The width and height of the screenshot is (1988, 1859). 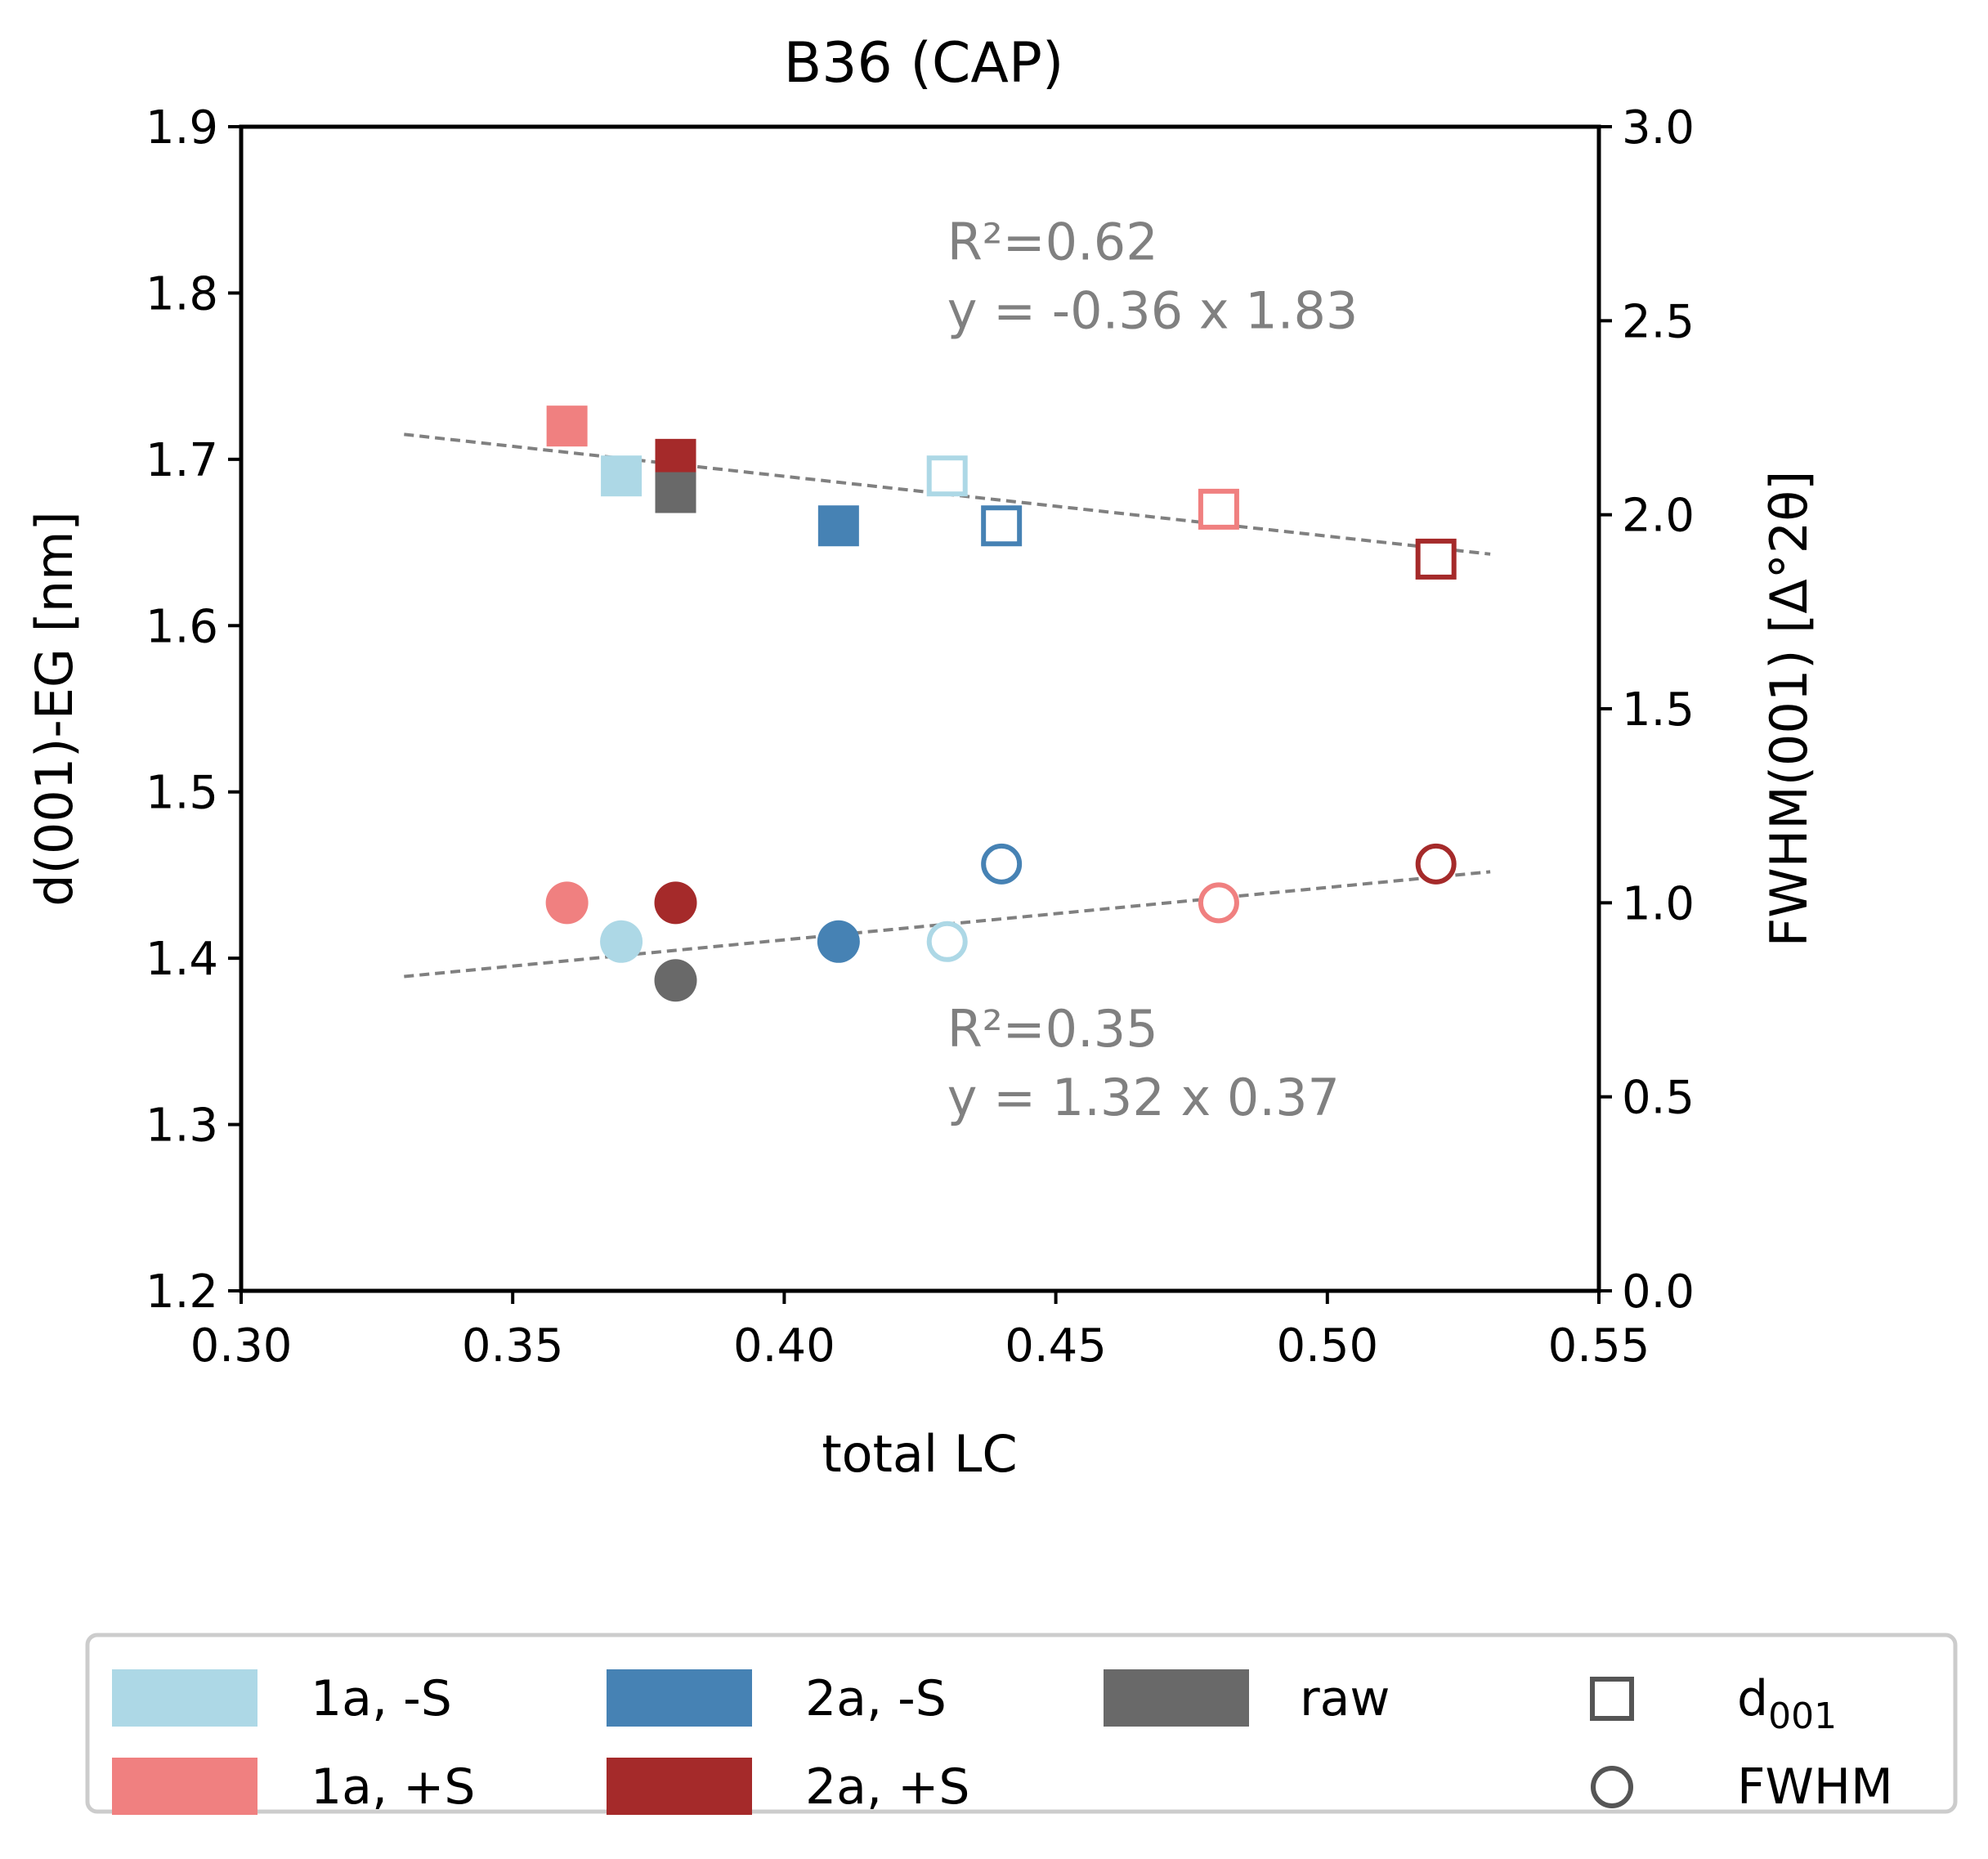 What do you see at coordinates (393, 1787) in the screenshot?
I see `legend-label: 1a, +S` at bounding box center [393, 1787].